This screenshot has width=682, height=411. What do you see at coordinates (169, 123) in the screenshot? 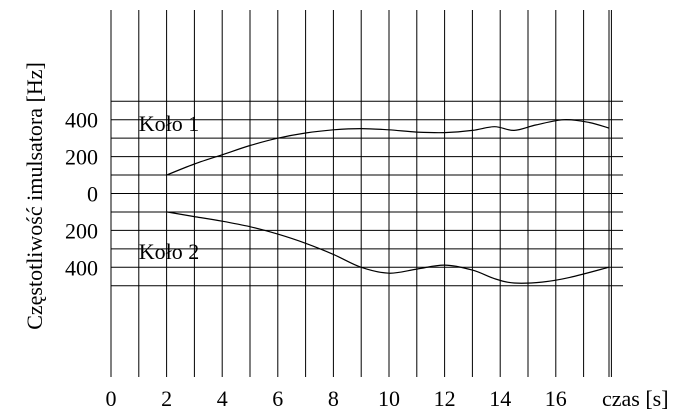
I see `series-label-kolo-1: Koło 1` at bounding box center [169, 123].